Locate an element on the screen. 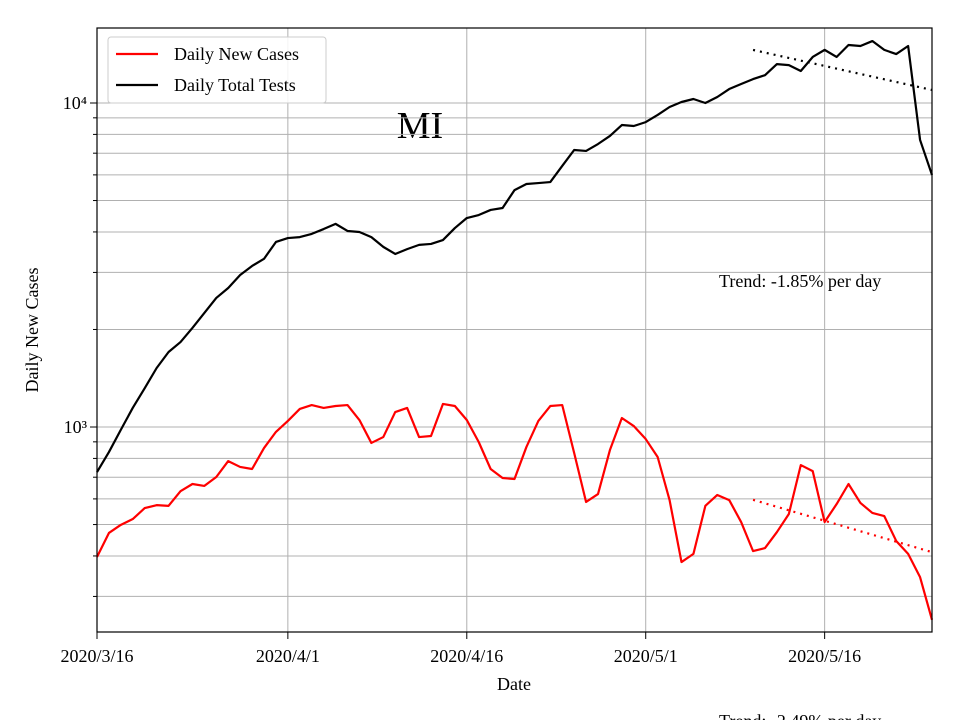  trend-annotation: Trend: -2.49% per day is located at coordinates (800, 715).